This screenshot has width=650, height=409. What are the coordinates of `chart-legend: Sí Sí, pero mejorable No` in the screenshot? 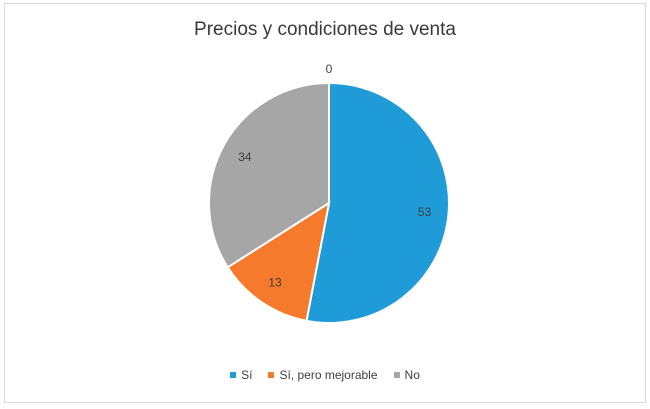 It's located at (325, 375).